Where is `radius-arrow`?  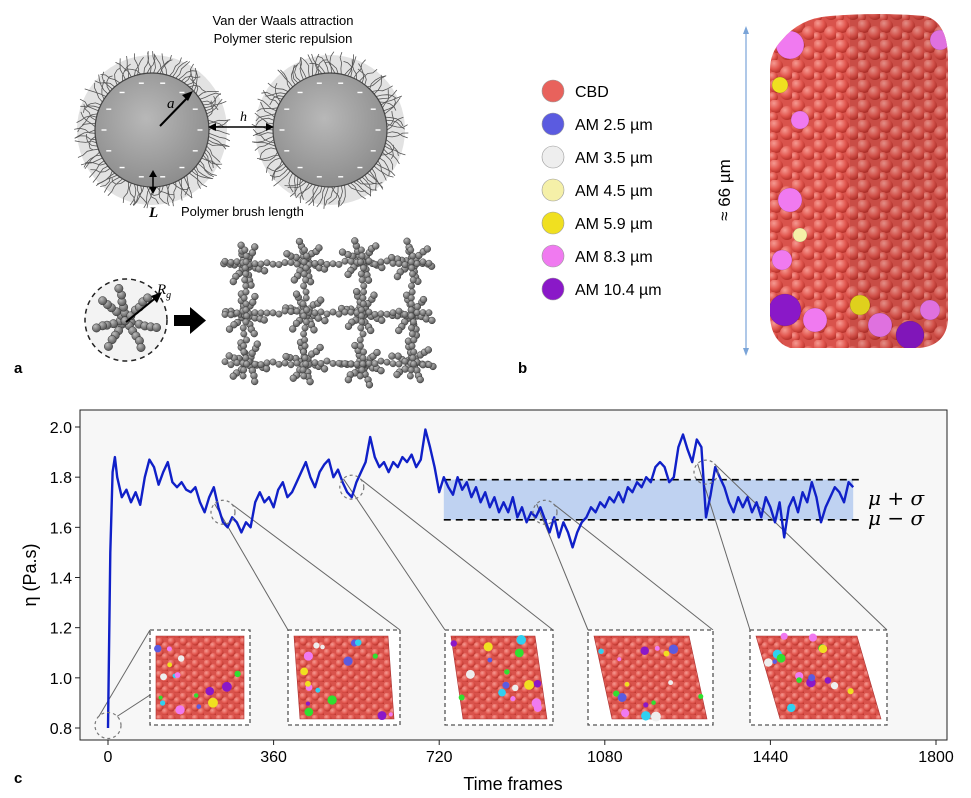 radius-arrow is located at coordinates (176, 109).